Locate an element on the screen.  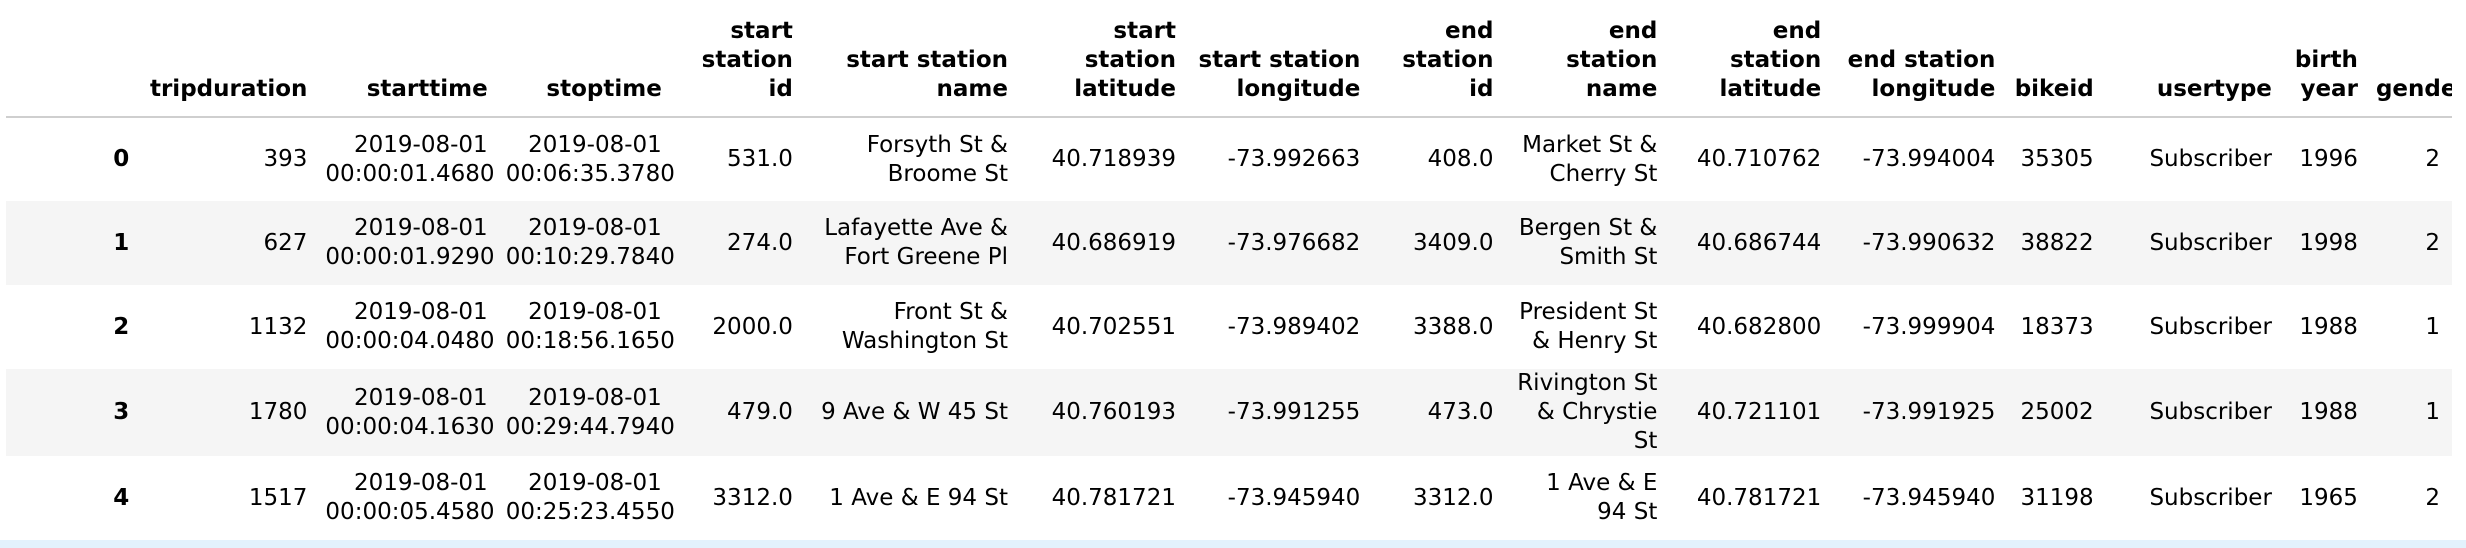
table-cell: 2019-08-01 00:00:04.0480 is located at coordinates (410, 326).